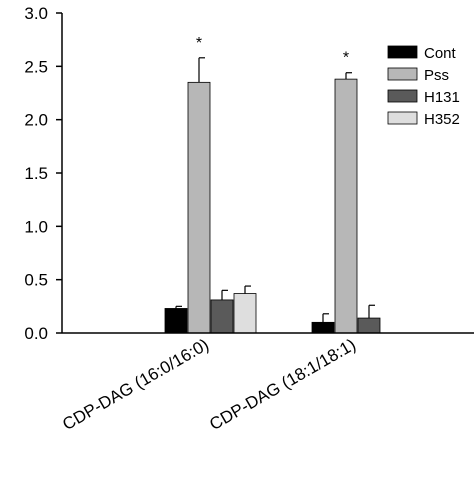 The image size is (474, 479). What do you see at coordinates (440, 53) in the screenshot?
I see `legend-label: Cont` at bounding box center [440, 53].